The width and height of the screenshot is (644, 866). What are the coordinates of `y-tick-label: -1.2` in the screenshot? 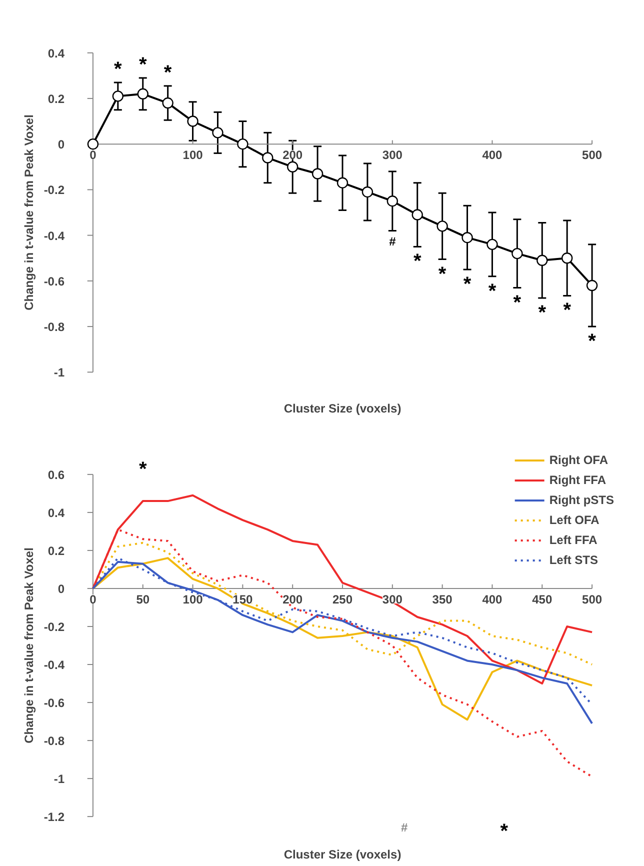 It's located at (54, 817).